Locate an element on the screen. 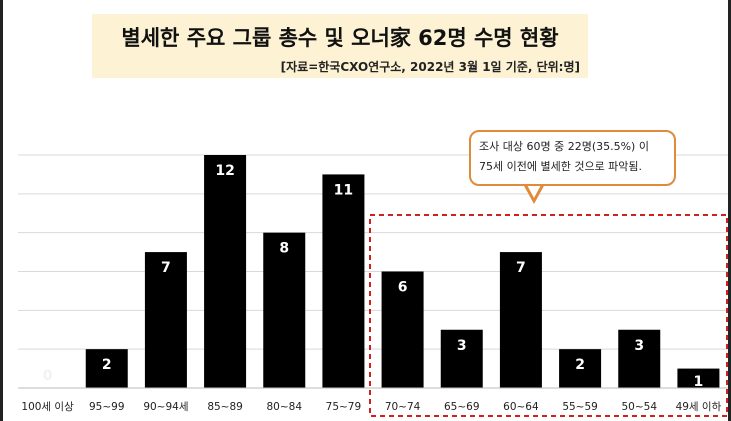  annotation-line-1: 조사 대상 60명 중 22명(35.5%) 이 is located at coordinates (564, 146).